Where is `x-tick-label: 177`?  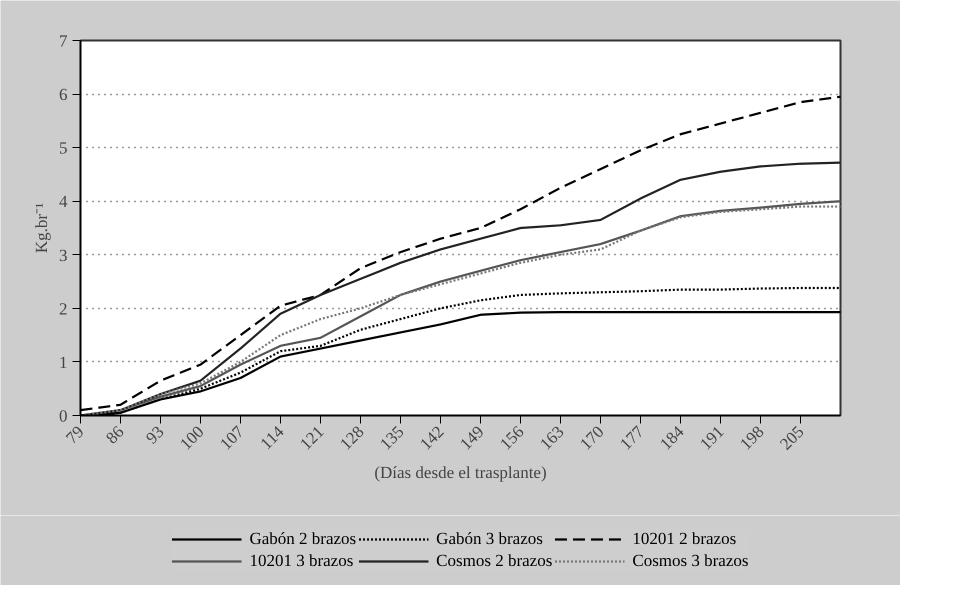 x-tick-label: 177 is located at coordinates (632, 438).